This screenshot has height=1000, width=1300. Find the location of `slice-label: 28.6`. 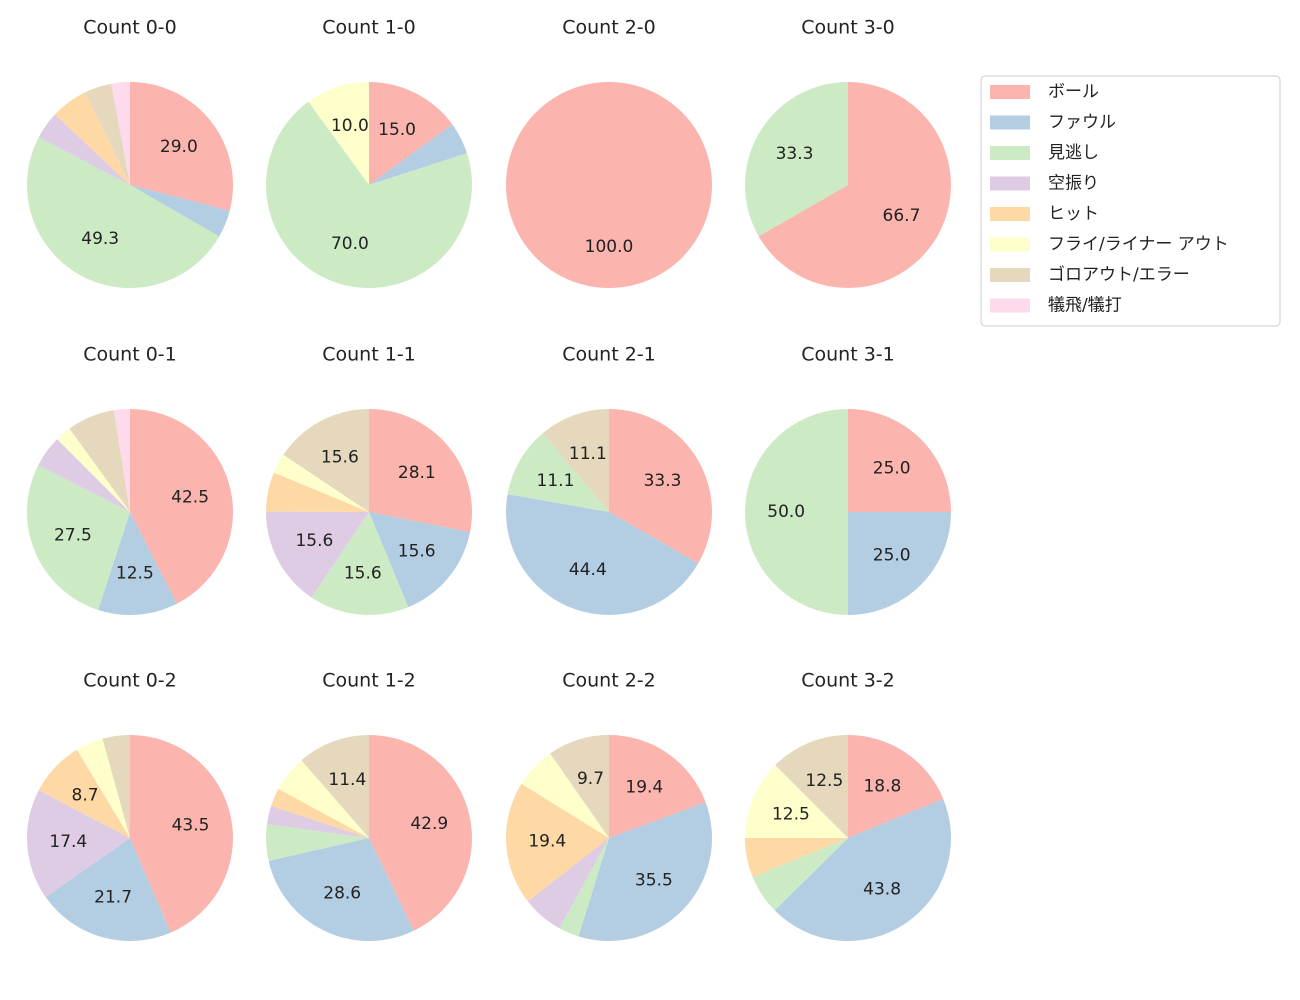

slice-label: 28.6 is located at coordinates (342, 894).